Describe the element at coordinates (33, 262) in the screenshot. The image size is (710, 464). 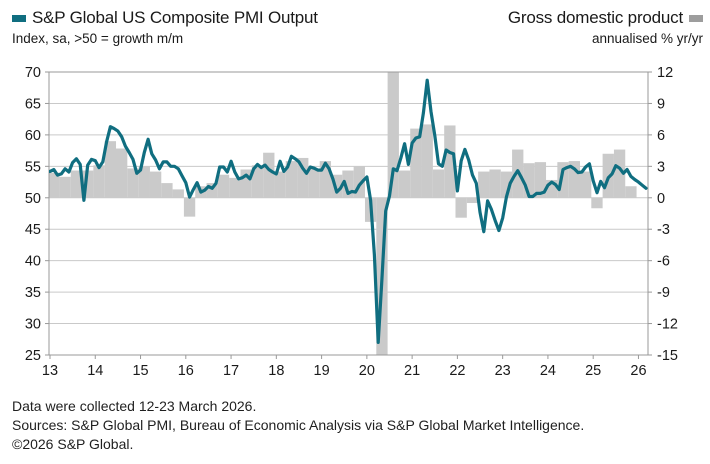
I see `svg-text: 40` at that location.